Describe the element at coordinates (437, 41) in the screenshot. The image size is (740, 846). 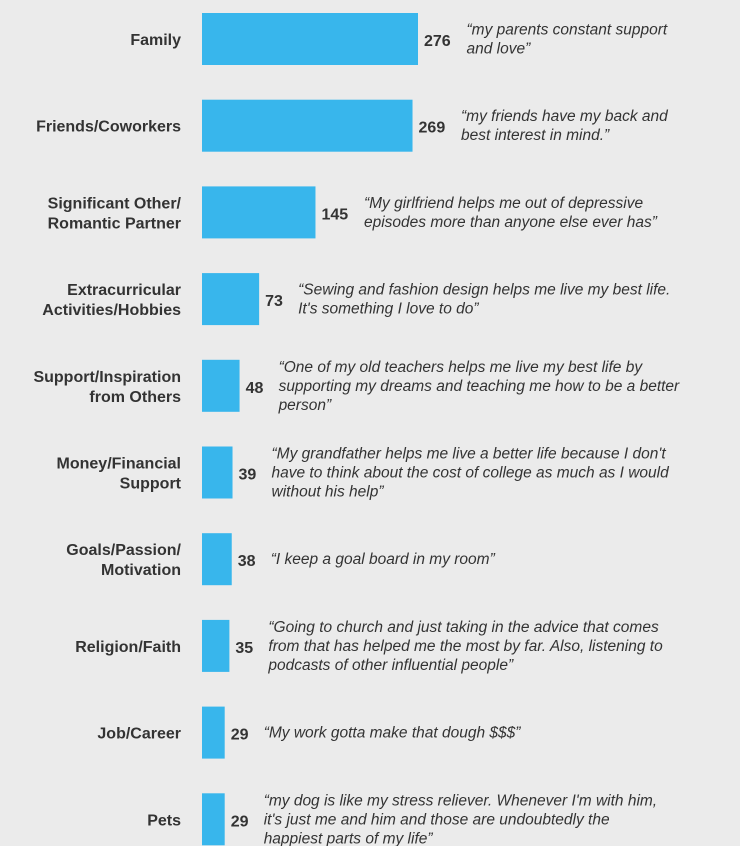
I see `value-label: 276` at that location.